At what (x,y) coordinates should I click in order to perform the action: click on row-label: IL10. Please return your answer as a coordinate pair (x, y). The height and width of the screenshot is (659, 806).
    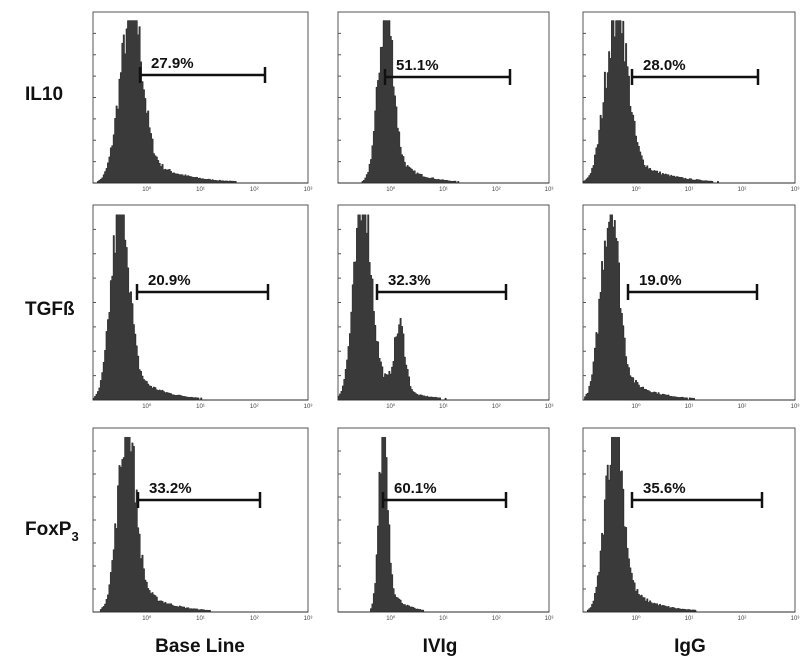
    Looking at the image, I should click on (44, 94).